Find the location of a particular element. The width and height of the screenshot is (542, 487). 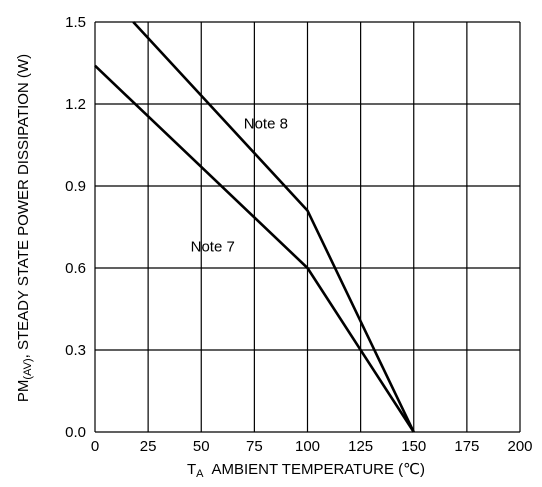

y-tick-label: 0.3 is located at coordinates (75, 350).